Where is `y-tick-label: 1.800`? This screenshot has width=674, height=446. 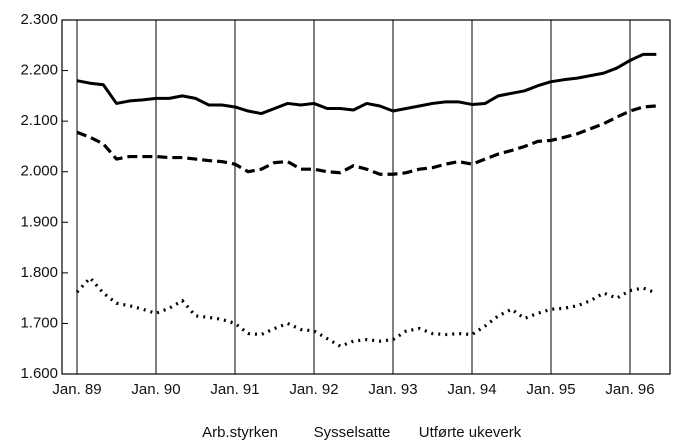
y-tick-label: 1.800 is located at coordinates (39, 272).